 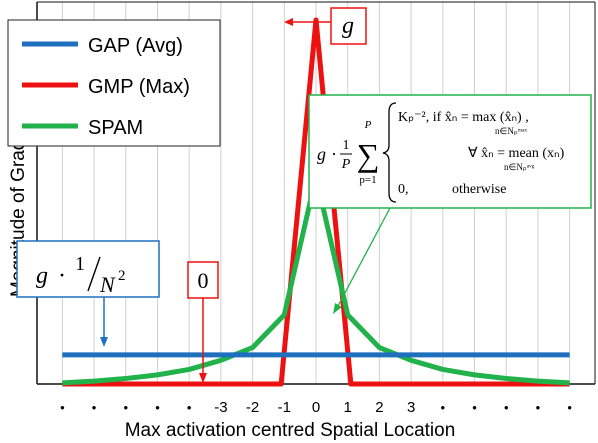 What do you see at coordinates (348, 407) in the screenshot?
I see `x-tick-label: 1` at bounding box center [348, 407].